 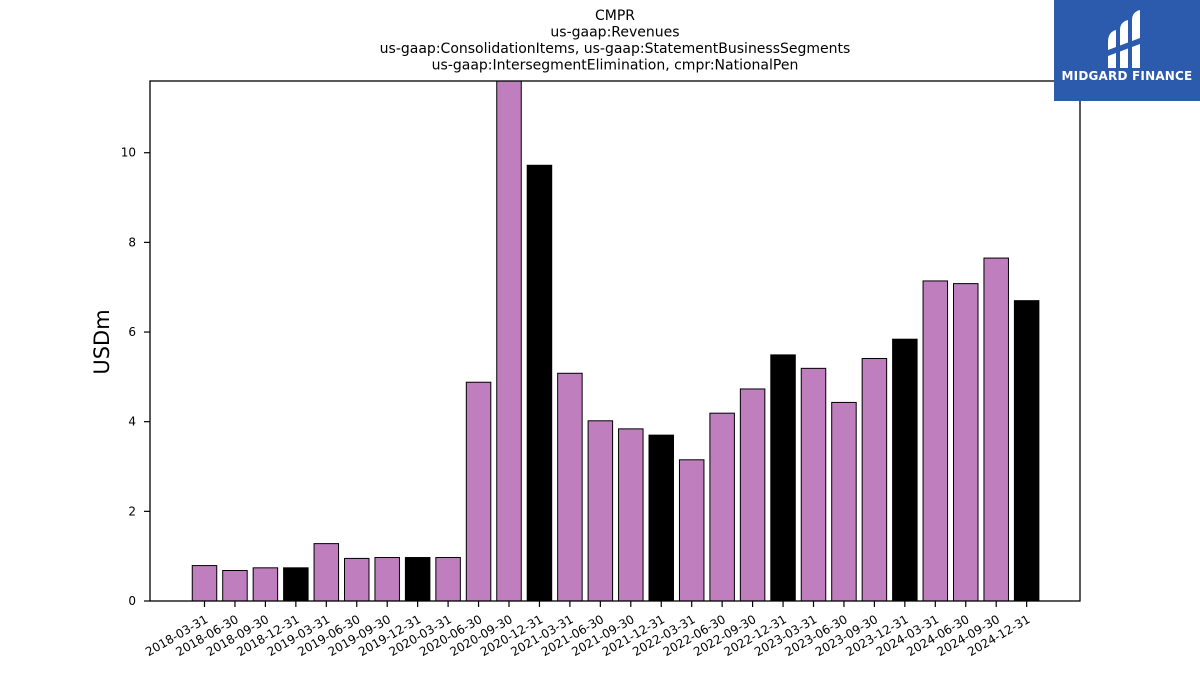 What do you see at coordinates (132, 511) in the screenshot?
I see `y-tick-label: 2` at bounding box center [132, 511].